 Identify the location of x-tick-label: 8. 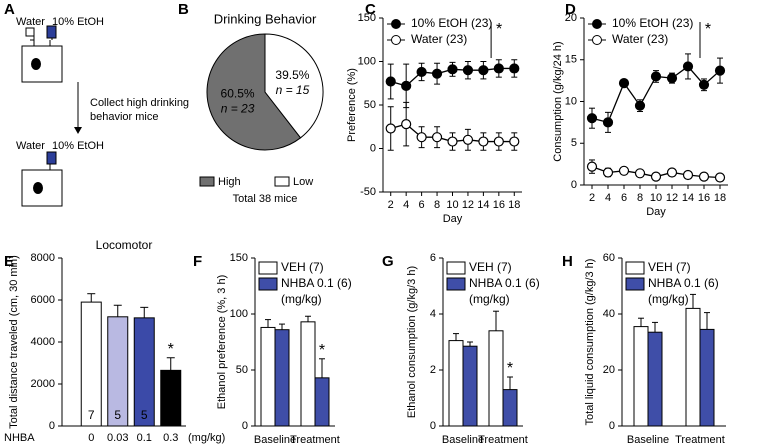
(437, 205).